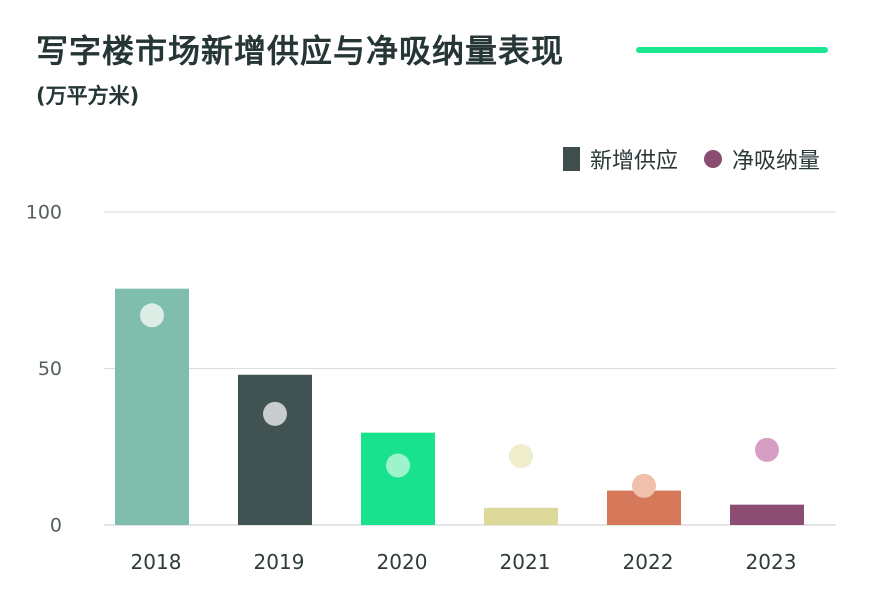 The image size is (884, 602). What do you see at coordinates (152, 315) in the screenshot?
I see `dot-absorption-2018` at bounding box center [152, 315].